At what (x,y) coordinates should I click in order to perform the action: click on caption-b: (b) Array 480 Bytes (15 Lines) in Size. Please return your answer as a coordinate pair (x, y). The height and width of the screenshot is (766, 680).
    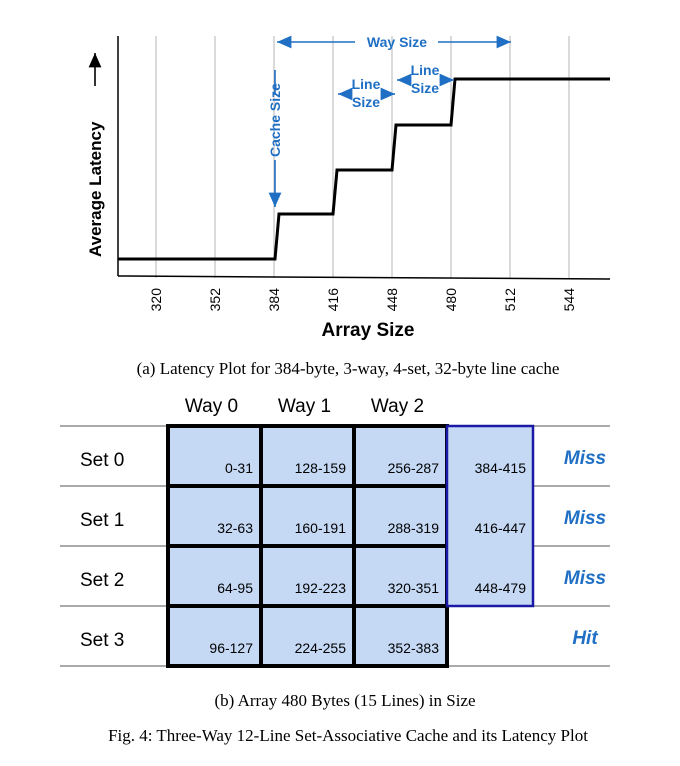
    Looking at the image, I should click on (344, 700).